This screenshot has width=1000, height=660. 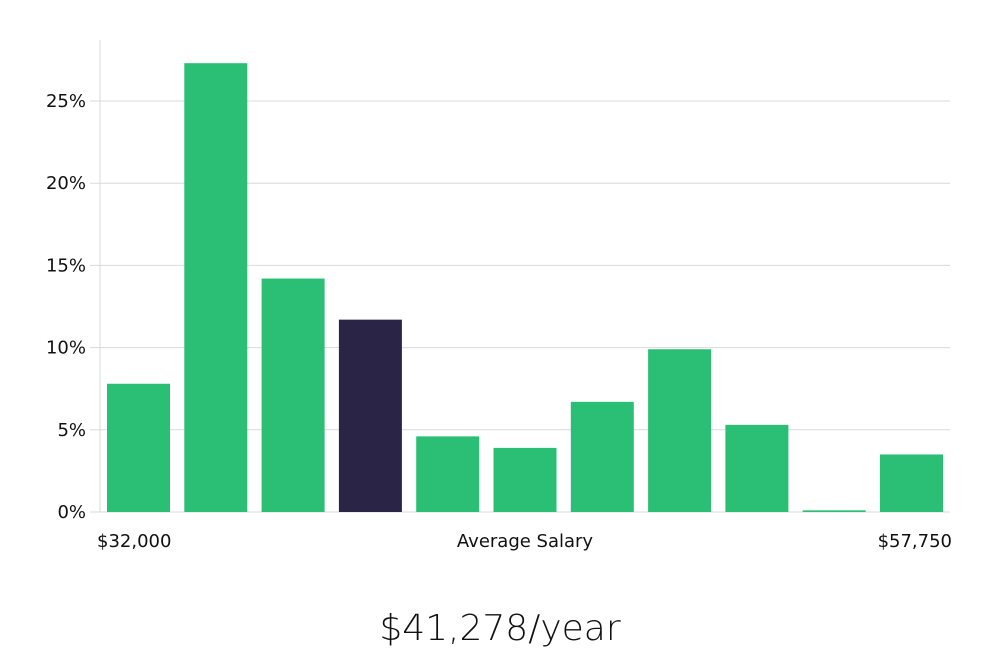 I want to click on y-tick-label: 10%, so click(x=66, y=348).